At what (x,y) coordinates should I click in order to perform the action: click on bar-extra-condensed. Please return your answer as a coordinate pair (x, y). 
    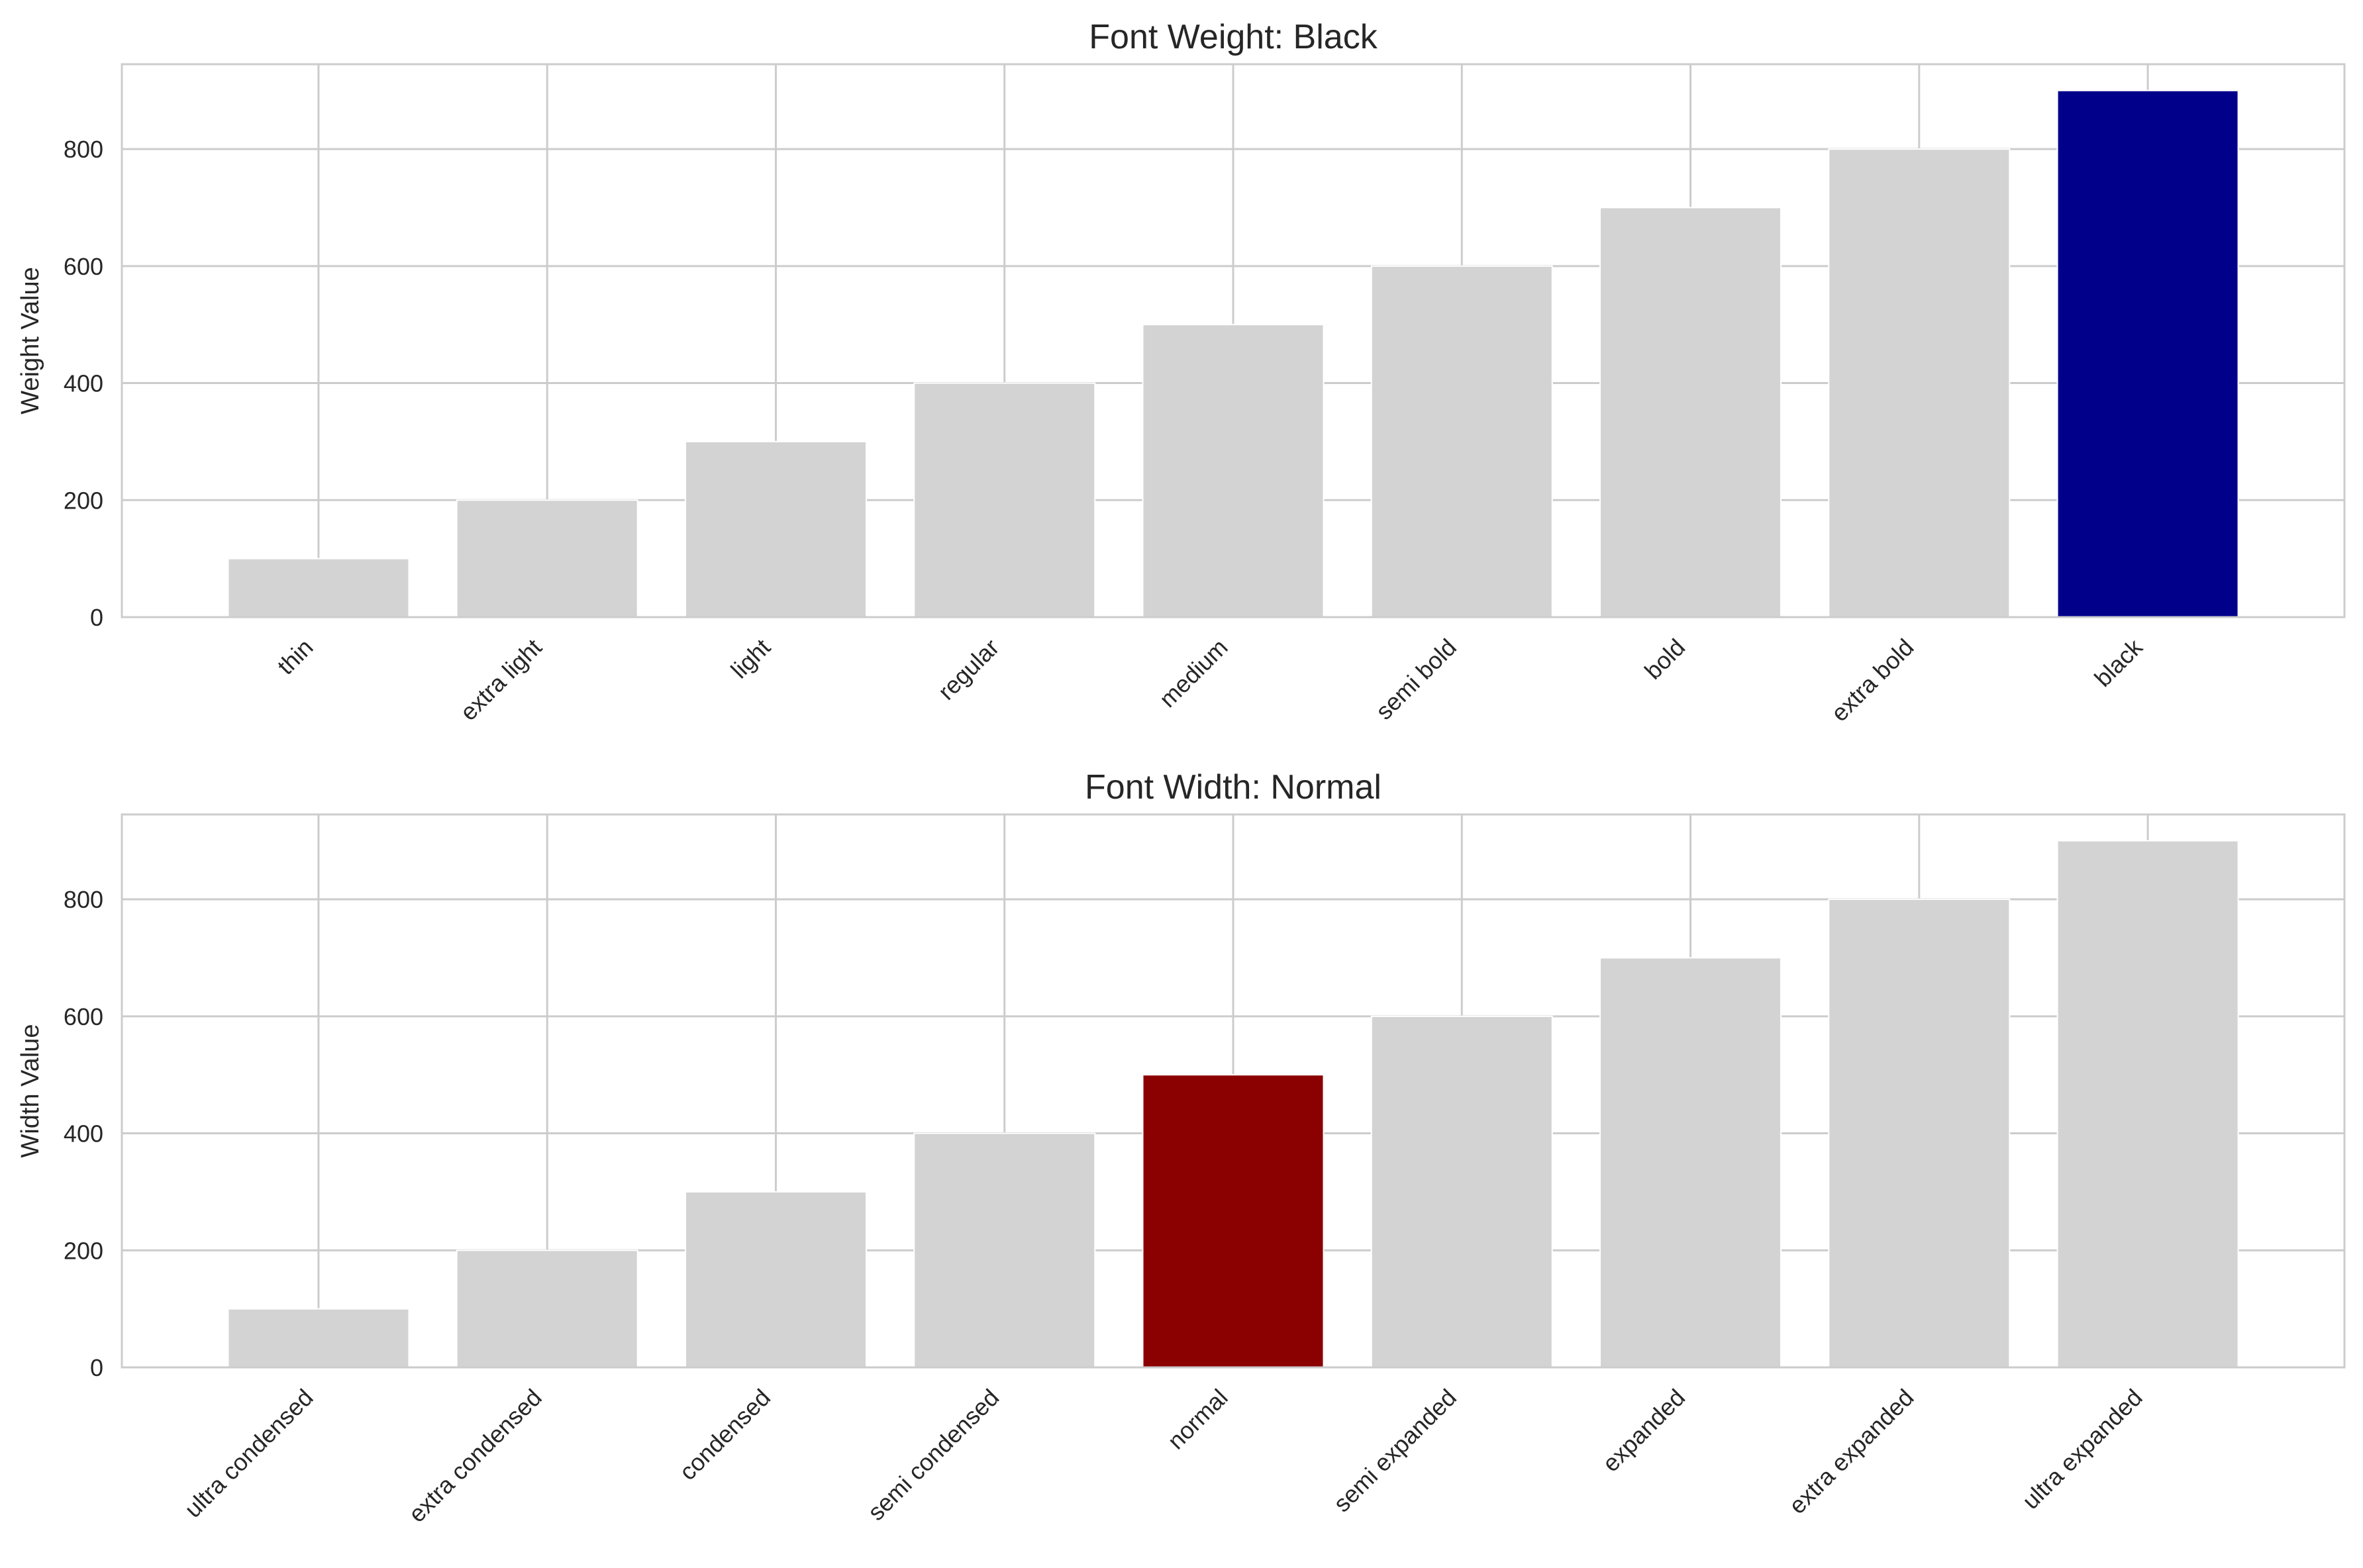
    Looking at the image, I should click on (547, 1309).